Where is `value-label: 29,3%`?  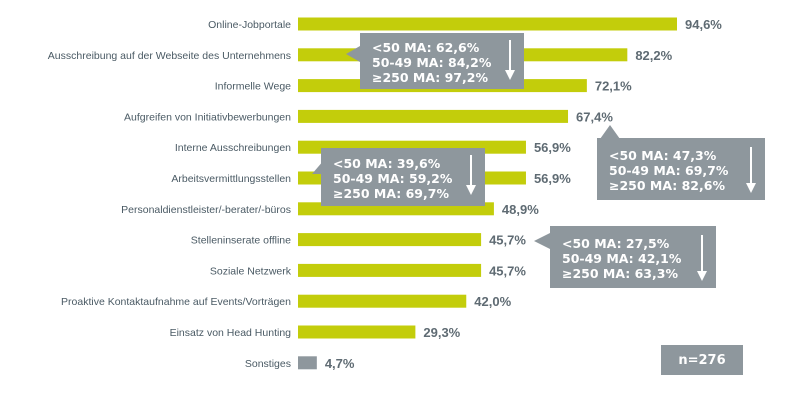
value-label: 29,3% is located at coordinates (441, 332).